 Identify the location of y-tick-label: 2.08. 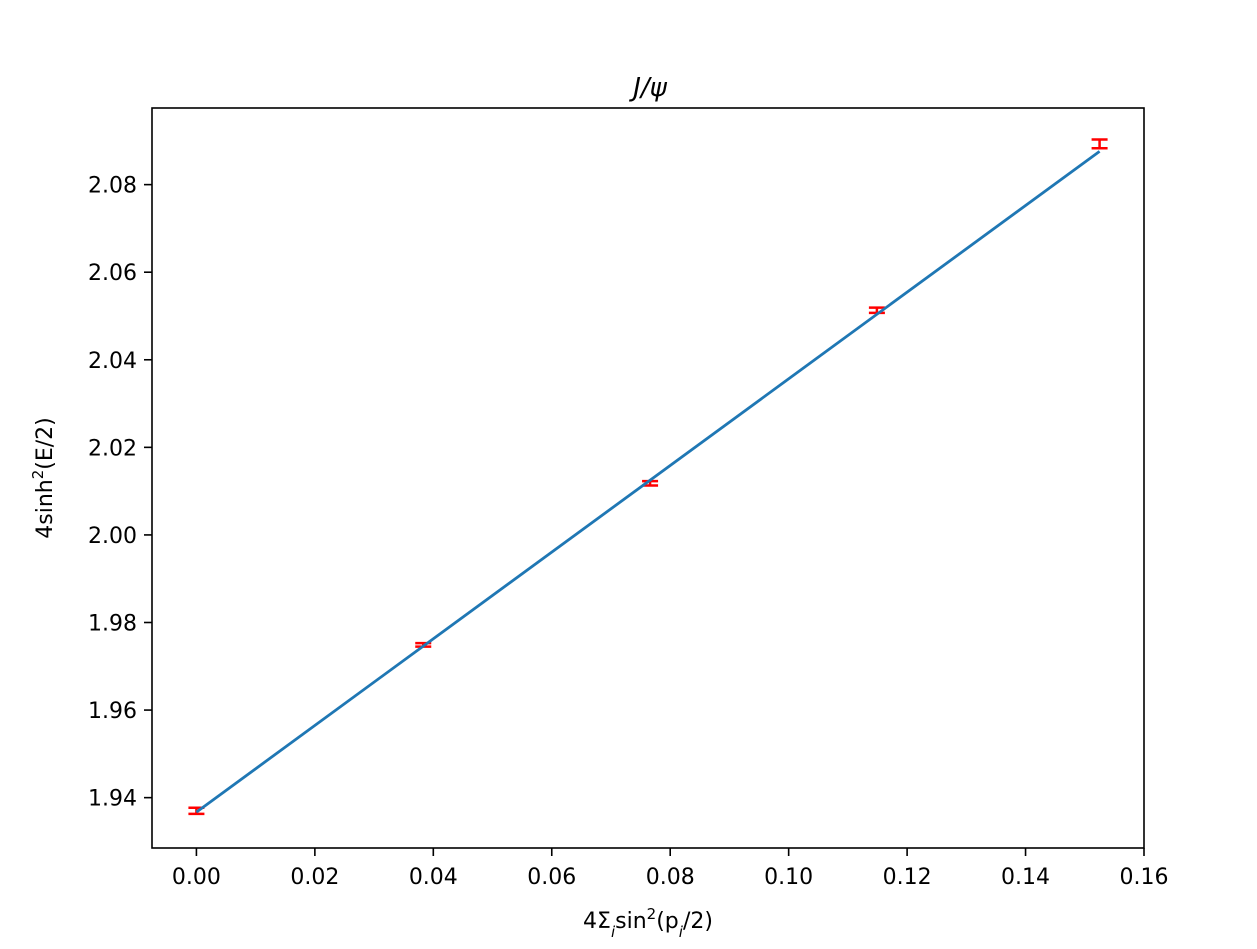
(112, 186).